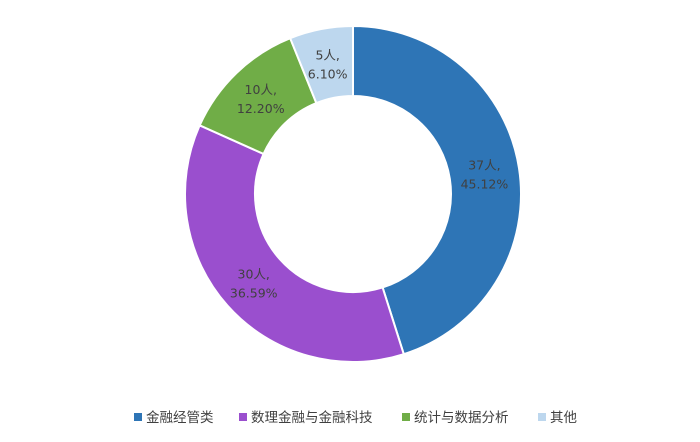  I want to click on legend-item-2: 数理金融与金融科技, so click(306, 418).